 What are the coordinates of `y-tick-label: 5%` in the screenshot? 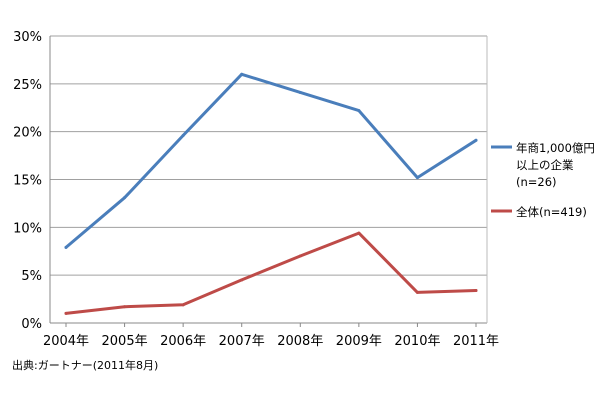 It's located at (31, 276).